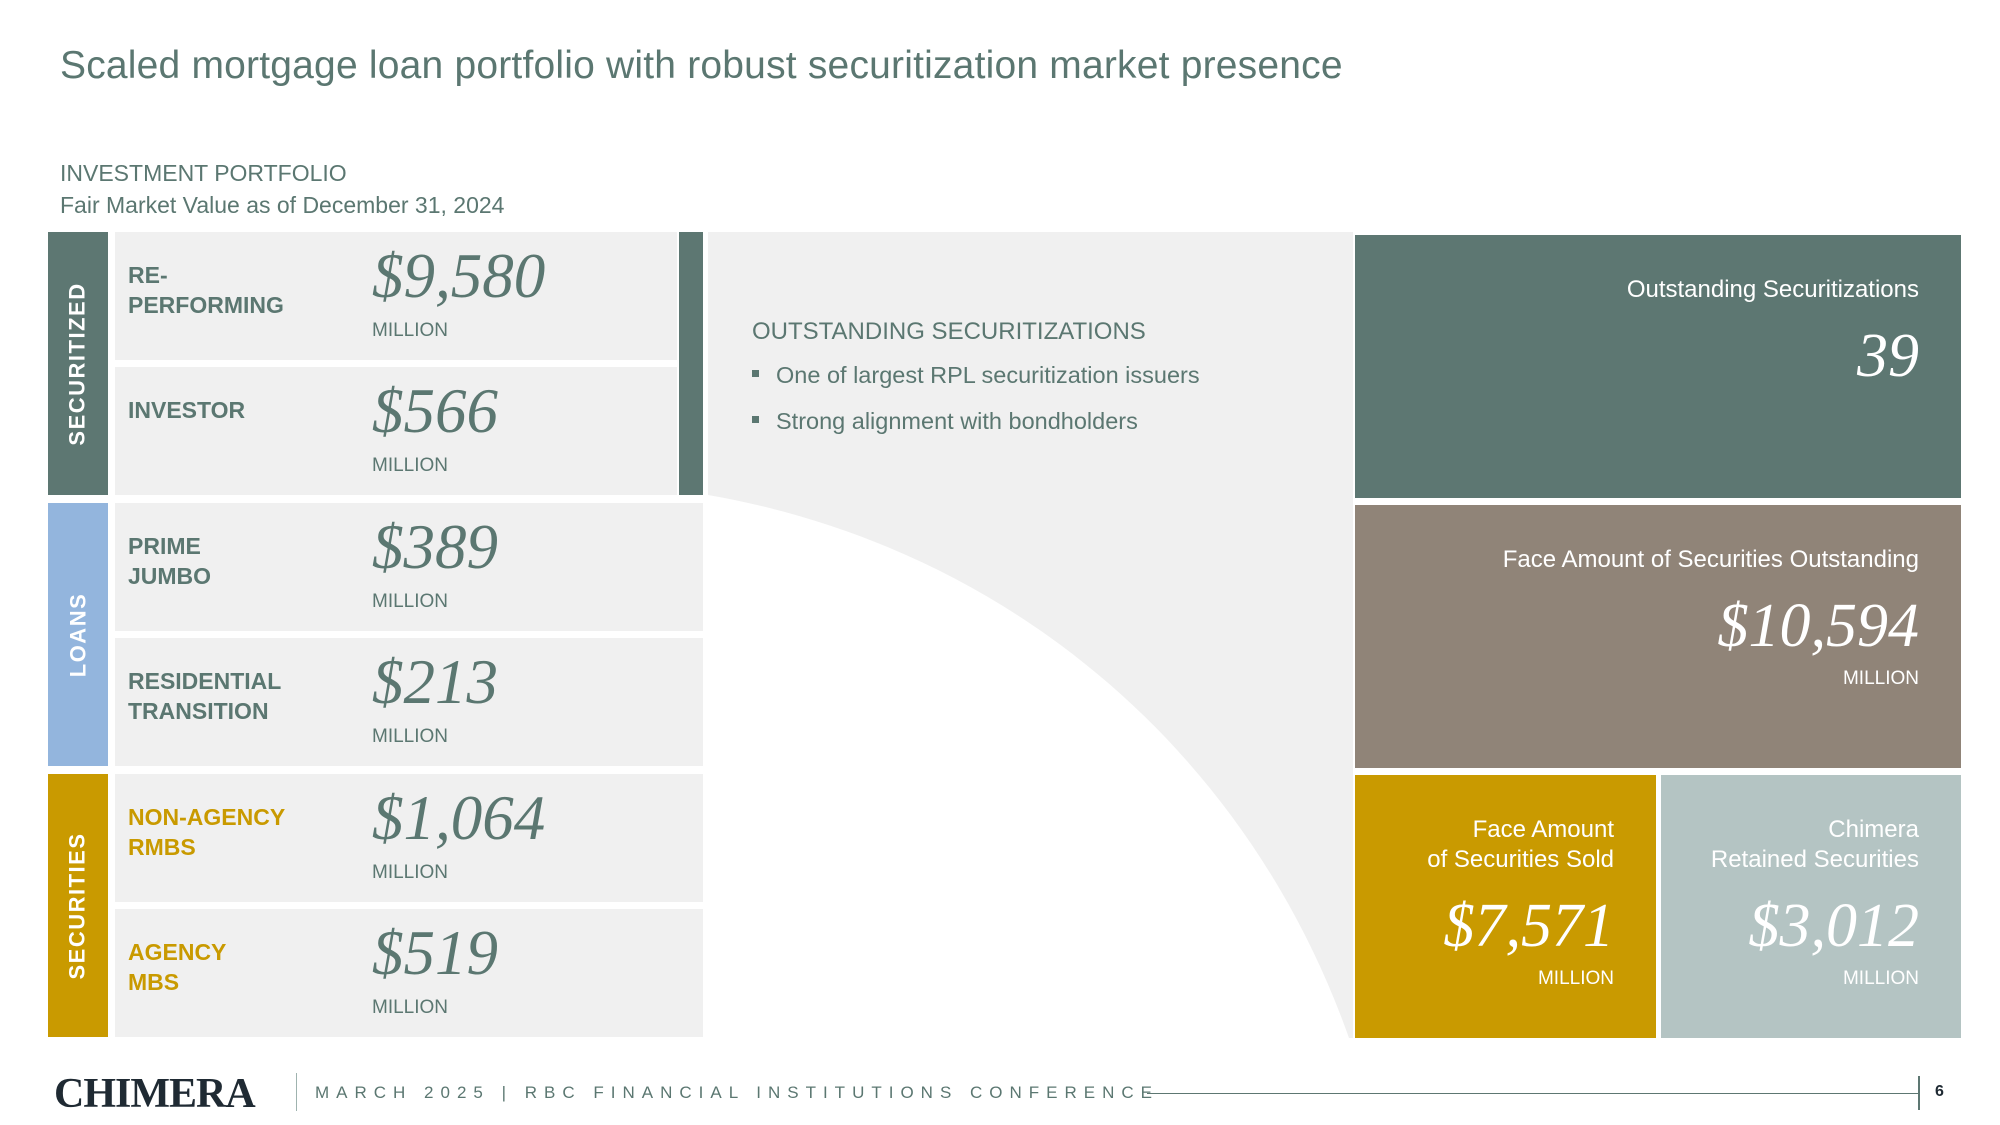 This screenshot has width=2000, height=1125. I want to click on box-label: Face Amount of Securities Sold, so click(1520, 844).